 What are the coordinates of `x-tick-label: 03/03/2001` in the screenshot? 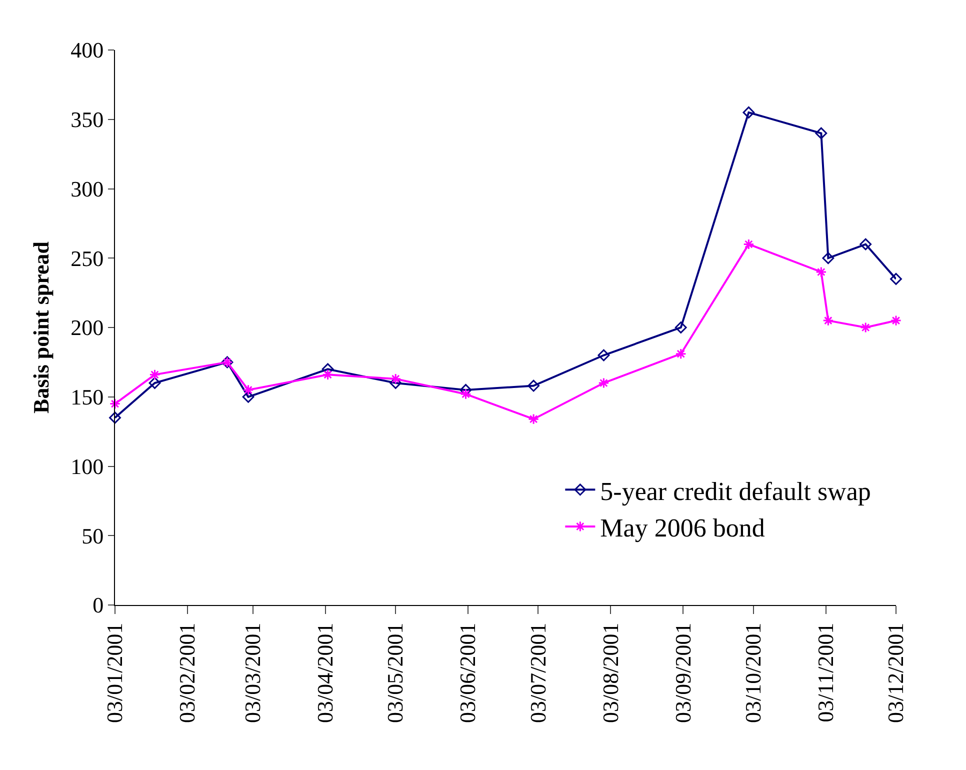 It's located at (253, 673).